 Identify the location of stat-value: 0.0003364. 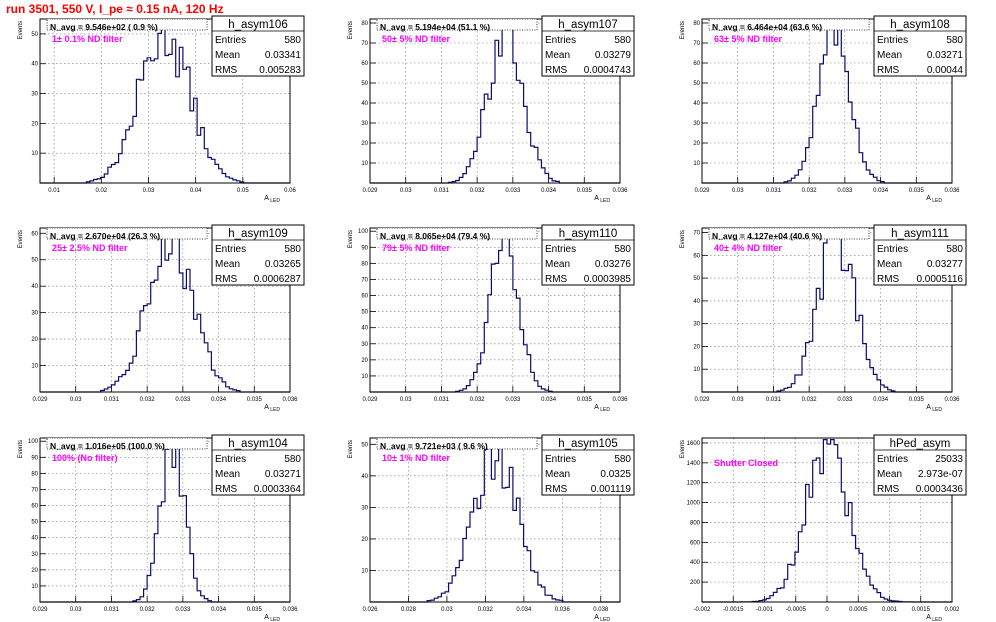
(278, 489).